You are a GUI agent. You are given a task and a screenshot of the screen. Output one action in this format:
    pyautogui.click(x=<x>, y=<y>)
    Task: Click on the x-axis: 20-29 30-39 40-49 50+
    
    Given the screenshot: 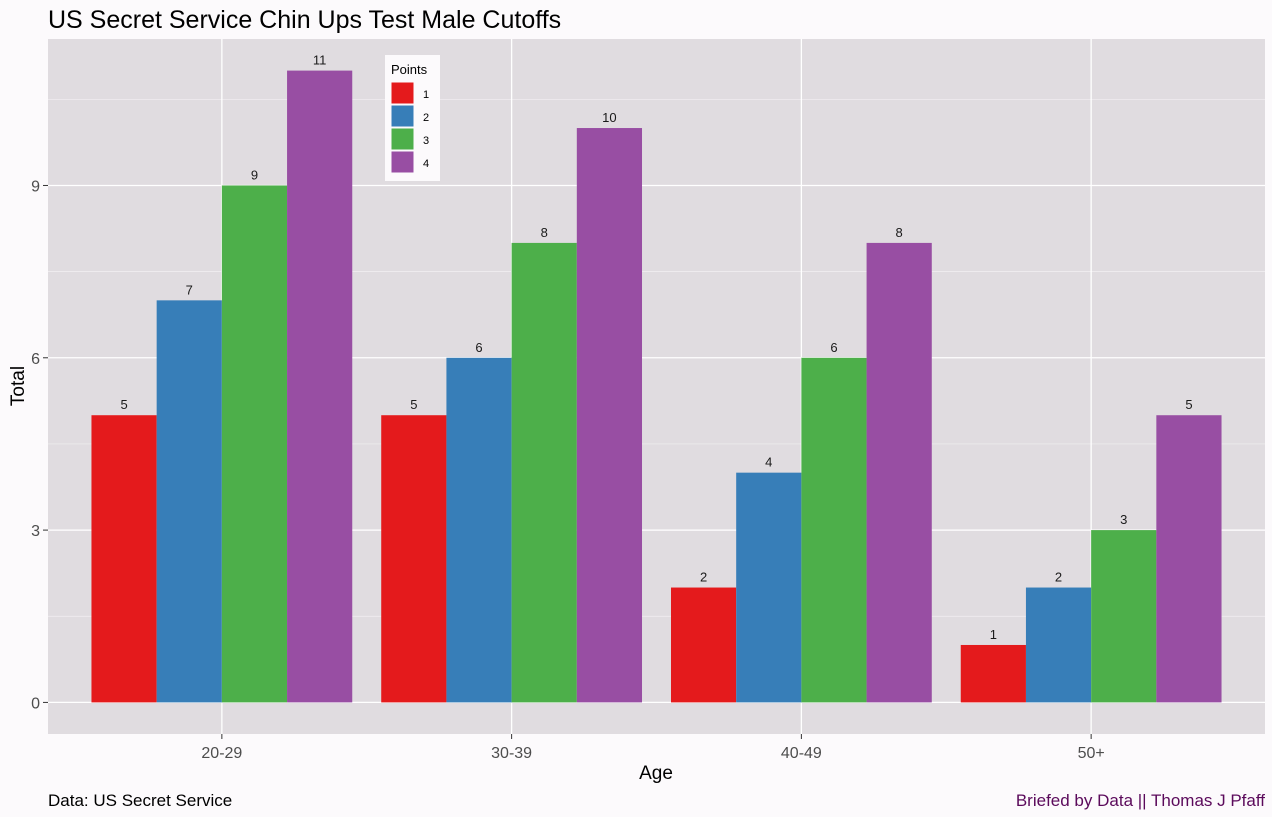 What is the action you would take?
    pyautogui.click(x=653, y=748)
    